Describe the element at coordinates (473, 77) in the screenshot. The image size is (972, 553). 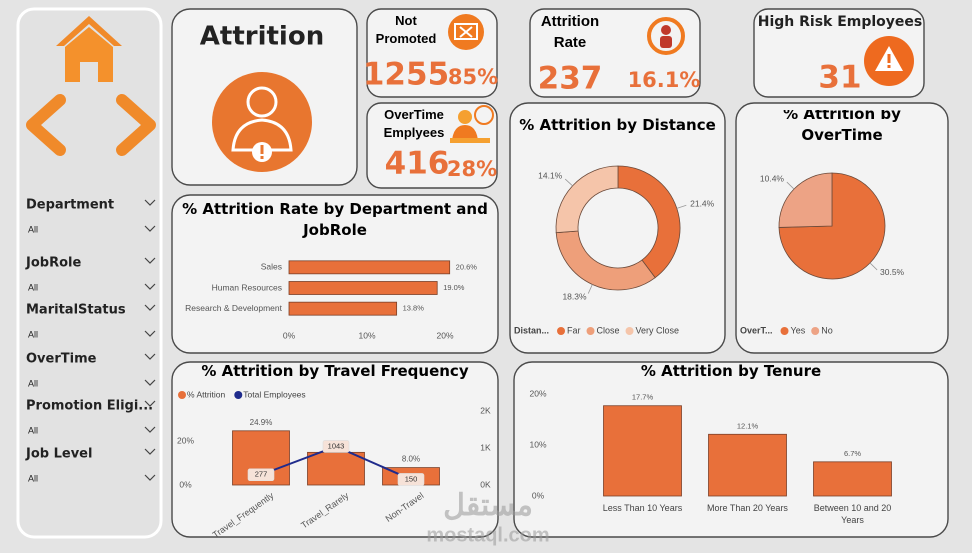
I see `kpi-percent: 85%` at that location.